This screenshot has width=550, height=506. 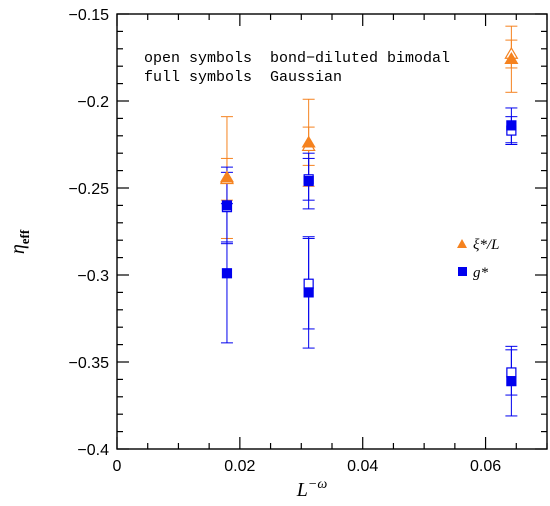 I want to click on x-axis-title: L−ω, so click(x=312, y=489).